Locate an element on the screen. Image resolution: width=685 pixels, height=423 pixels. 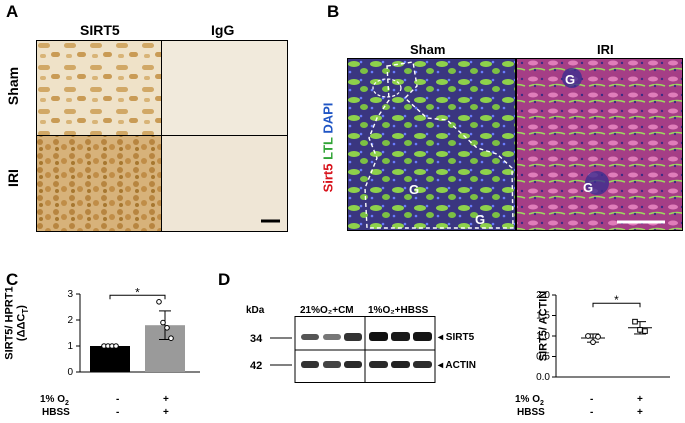
panel-c-ylabel-line2: (ΔΔCT) is located at coordinates (23, 322).